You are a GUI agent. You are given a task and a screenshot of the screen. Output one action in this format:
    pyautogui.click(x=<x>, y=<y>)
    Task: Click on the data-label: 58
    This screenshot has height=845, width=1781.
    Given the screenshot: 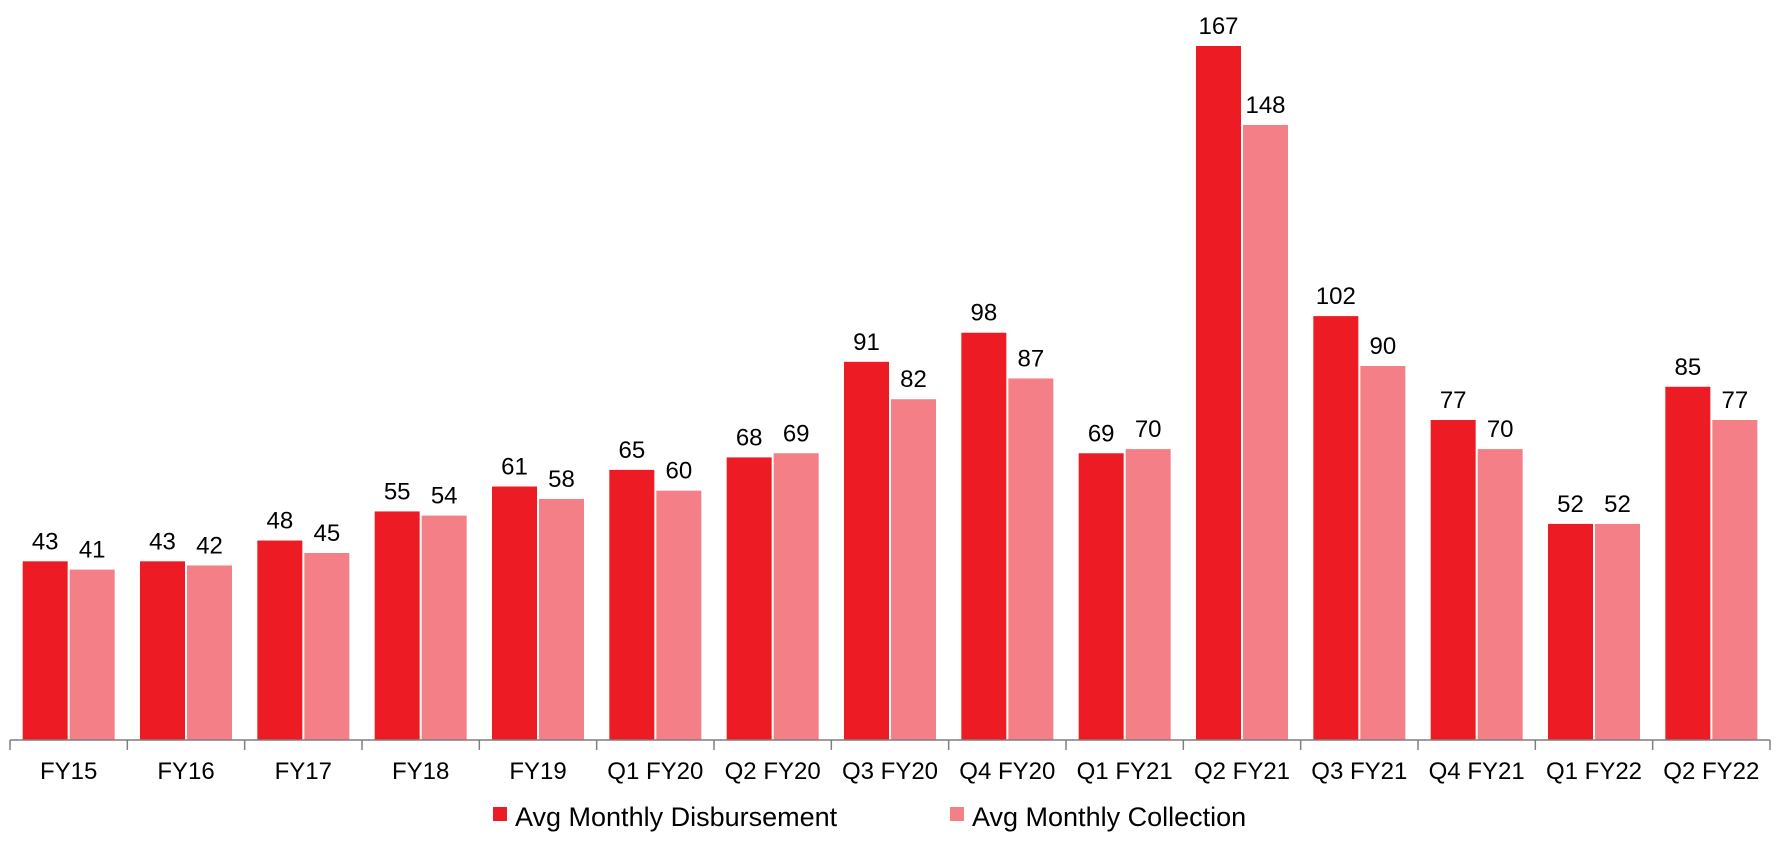 What is the action you would take?
    pyautogui.click(x=561, y=479)
    